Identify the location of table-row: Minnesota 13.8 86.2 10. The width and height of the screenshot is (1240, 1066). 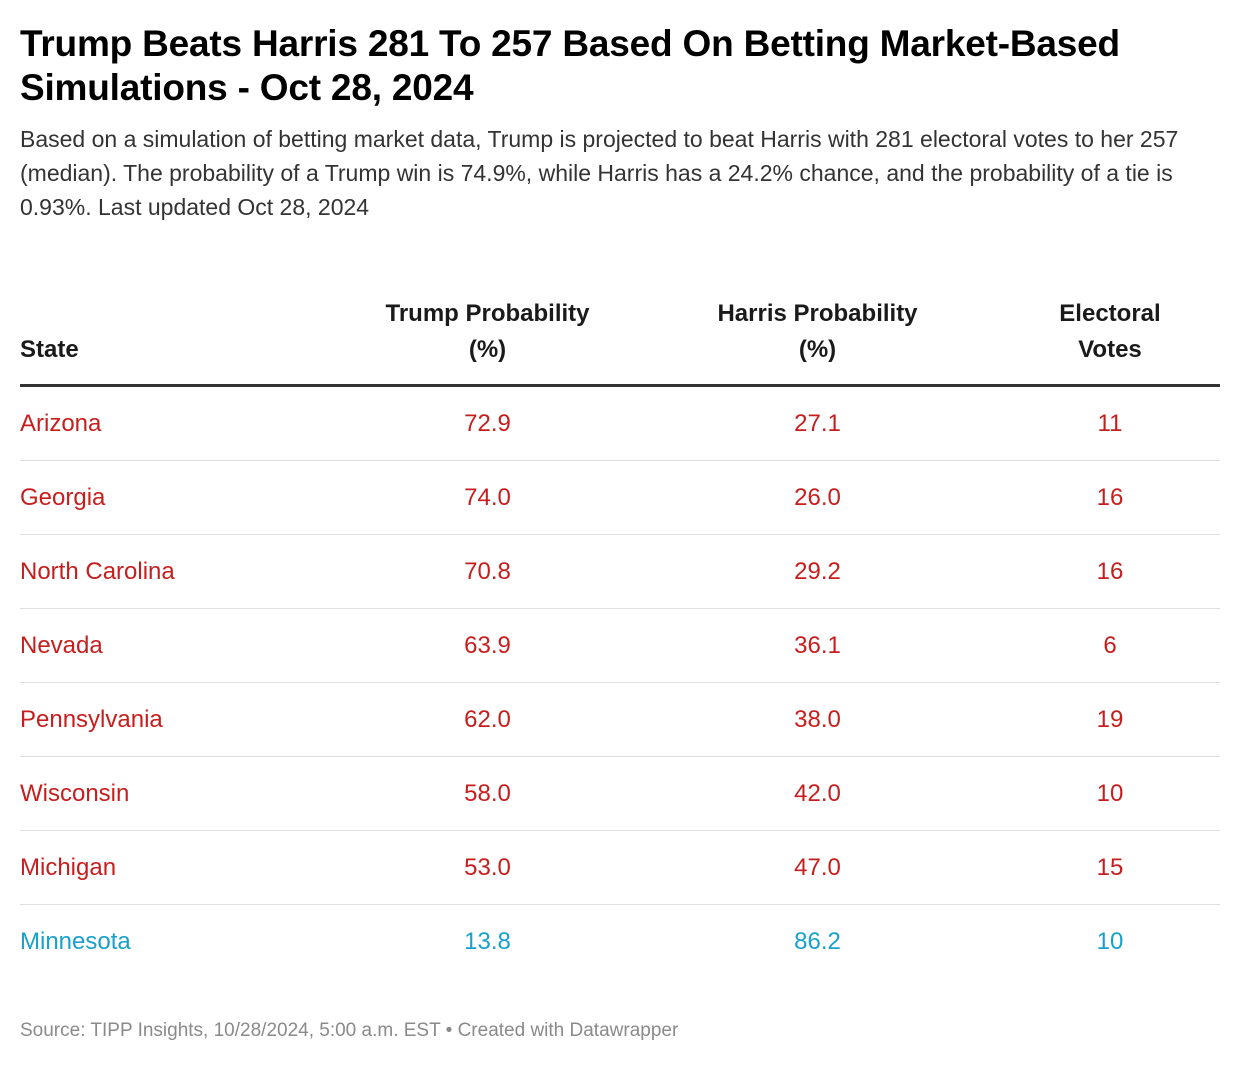
(620, 942).